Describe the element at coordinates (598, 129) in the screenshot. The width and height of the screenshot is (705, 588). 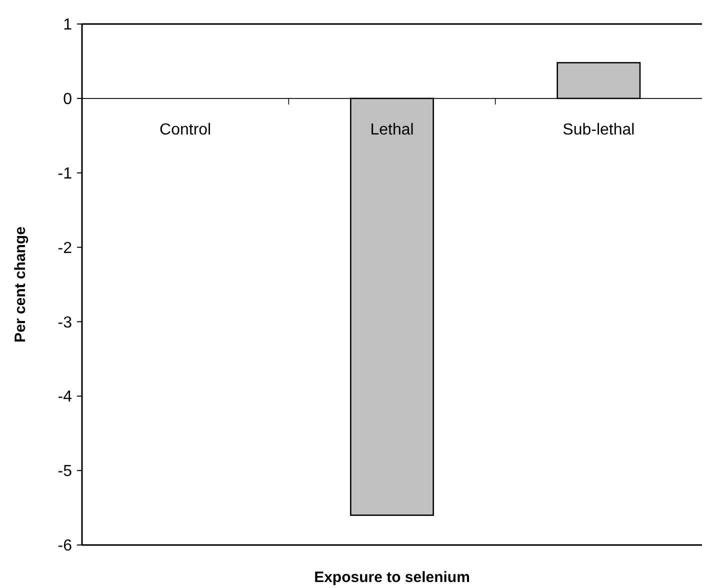
I see `x-tick-label: Sub-lethal` at that location.